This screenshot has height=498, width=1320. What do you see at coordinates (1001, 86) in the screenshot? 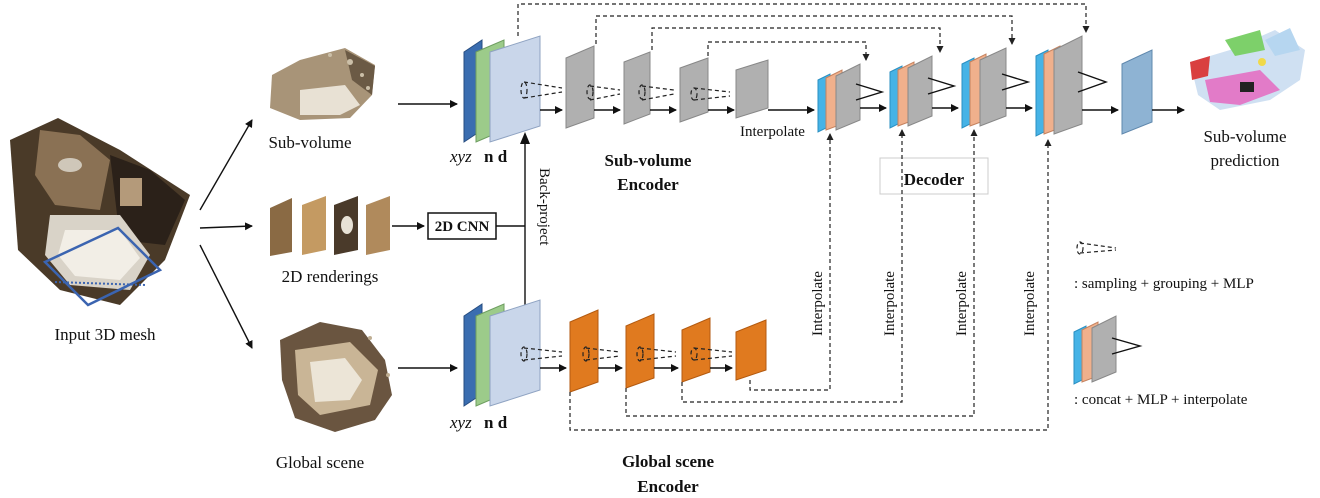
I see `decoder` at bounding box center [1001, 86].